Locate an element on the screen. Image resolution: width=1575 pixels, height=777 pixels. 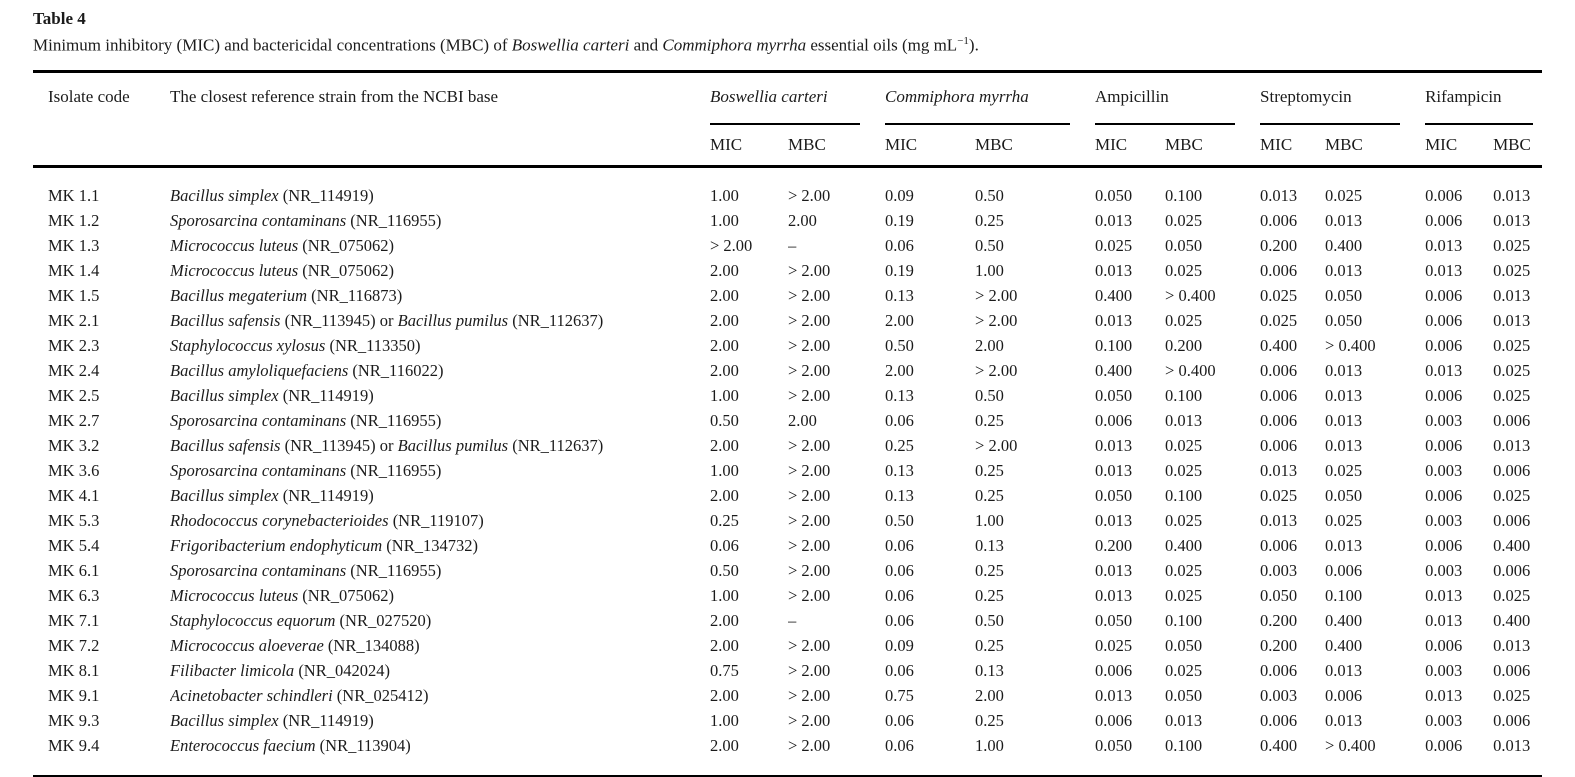
isolate-code-cell: MK 2.5 is located at coordinates (74, 395).